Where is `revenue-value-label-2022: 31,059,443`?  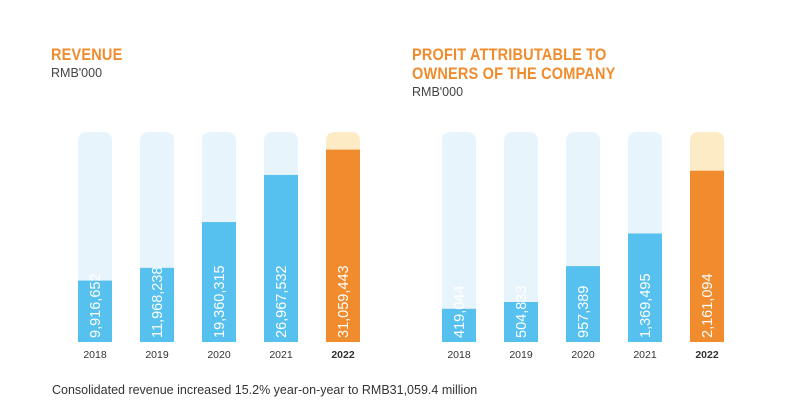
revenue-value-label-2022: 31,059,443 is located at coordinates (344, 301).